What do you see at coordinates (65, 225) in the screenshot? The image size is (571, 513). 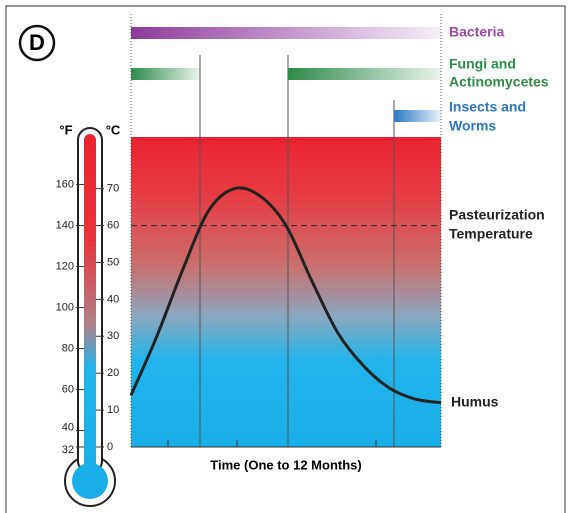 I see `y2-tick-label: 140` at bounding box center [65, 225].